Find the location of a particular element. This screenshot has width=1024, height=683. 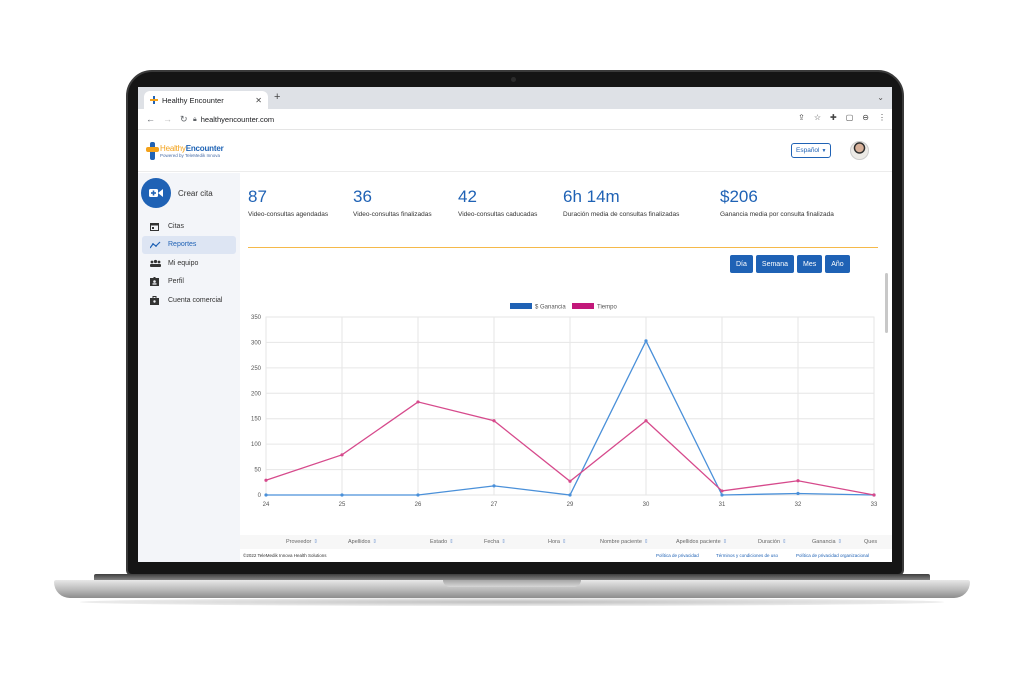

y-tick-label: 300 is located at coordinates (256, 343).